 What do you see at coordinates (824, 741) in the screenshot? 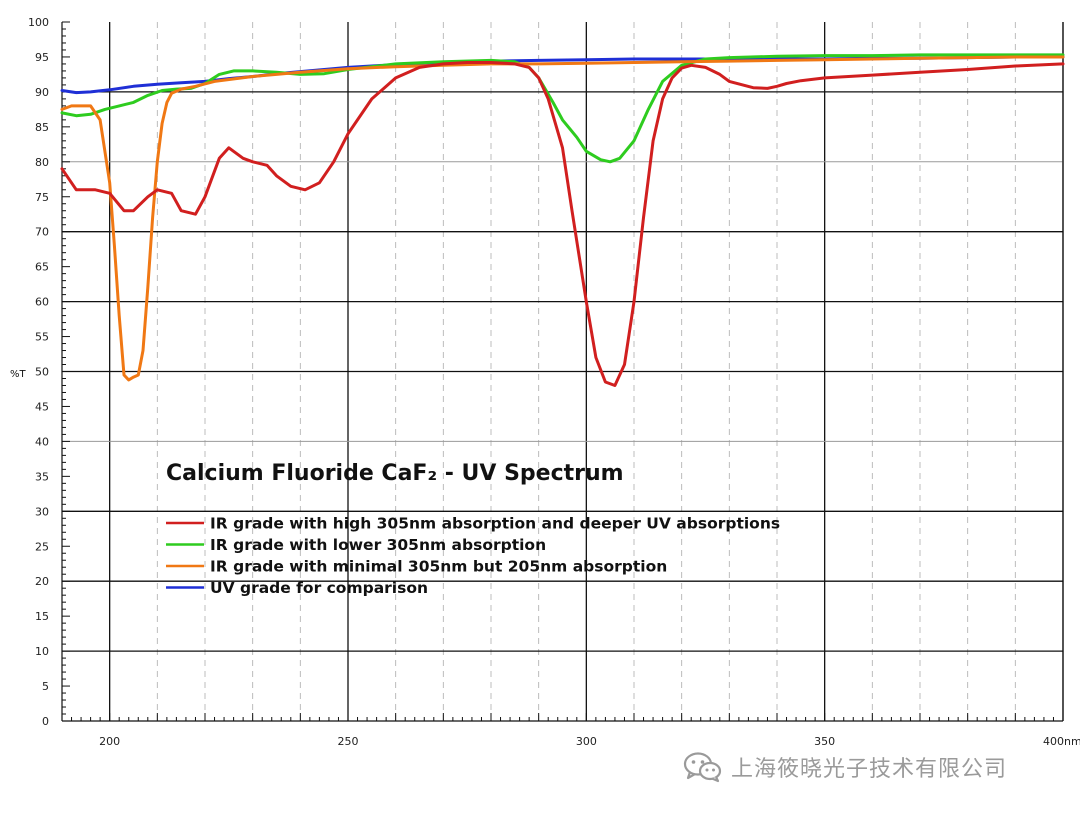
I see `x-tick-label: 350` at bounding box center [824, 741].